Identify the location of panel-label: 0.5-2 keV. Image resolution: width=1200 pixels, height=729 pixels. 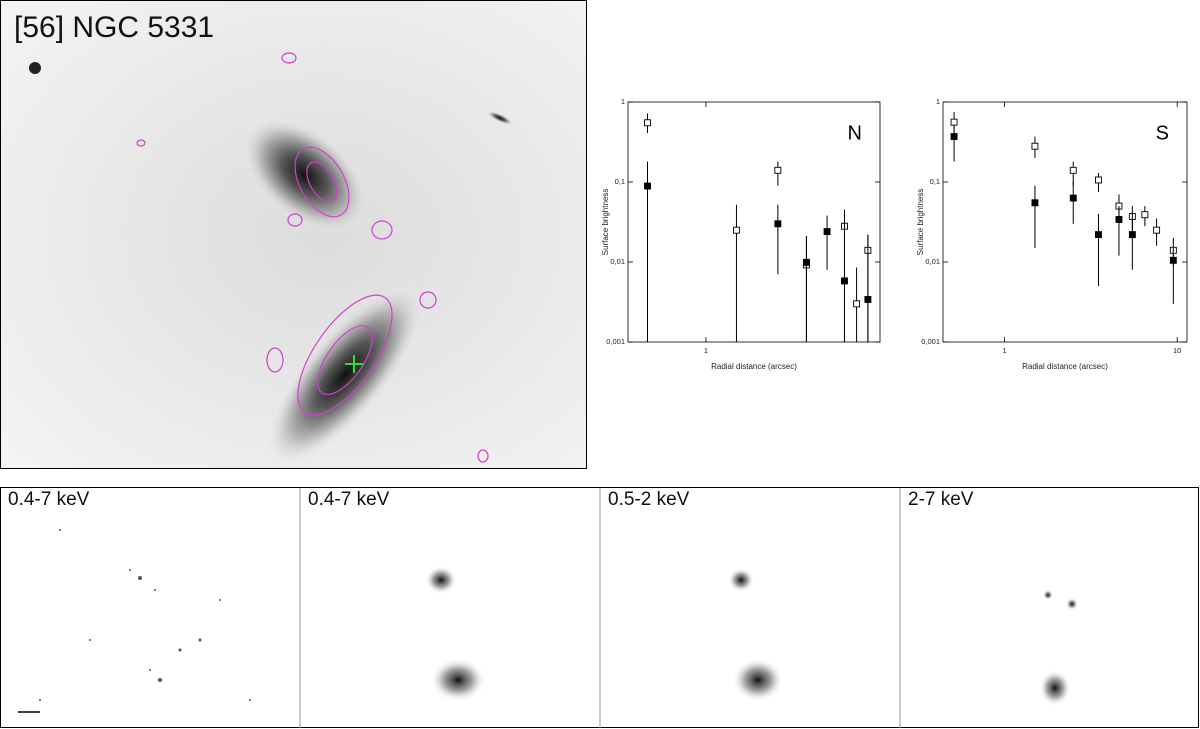
(649, 499).